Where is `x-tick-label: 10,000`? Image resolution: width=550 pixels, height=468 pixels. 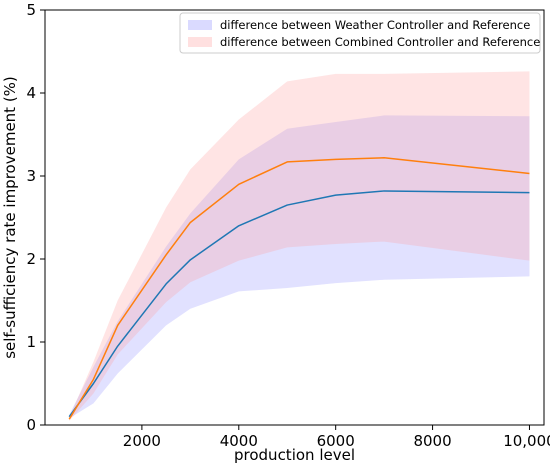 x-tick-label: 10,000 is located at coordinates (526, 441).